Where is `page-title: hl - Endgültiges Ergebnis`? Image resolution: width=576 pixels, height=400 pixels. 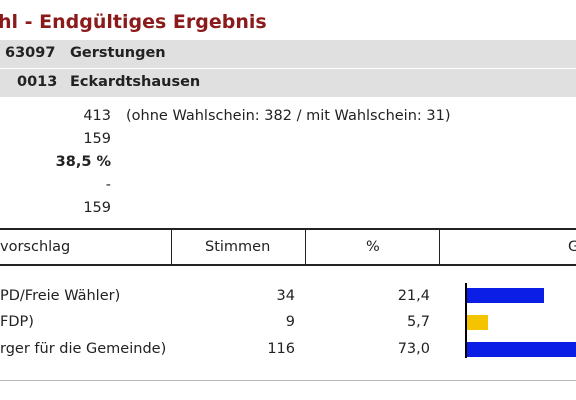 page-title: hl - Endgültiges Ergebnis is located at coordinates (133, 22).